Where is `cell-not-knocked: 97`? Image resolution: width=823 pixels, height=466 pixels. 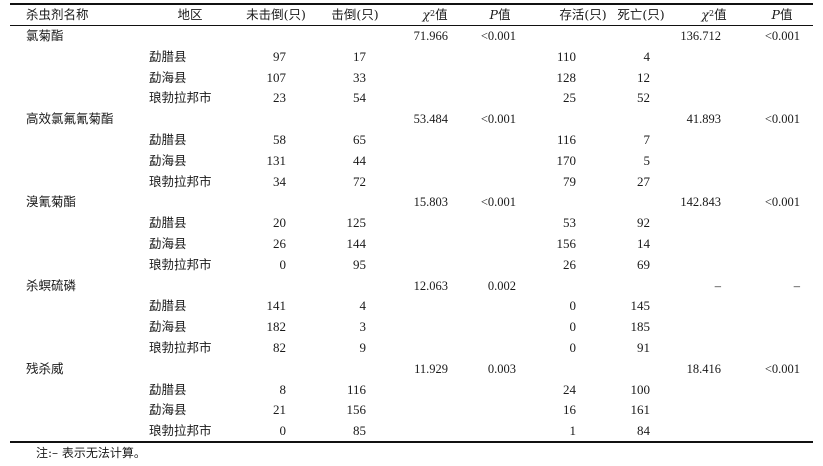
cell-not-knocked: 97 is located at coordinates (279, 56).